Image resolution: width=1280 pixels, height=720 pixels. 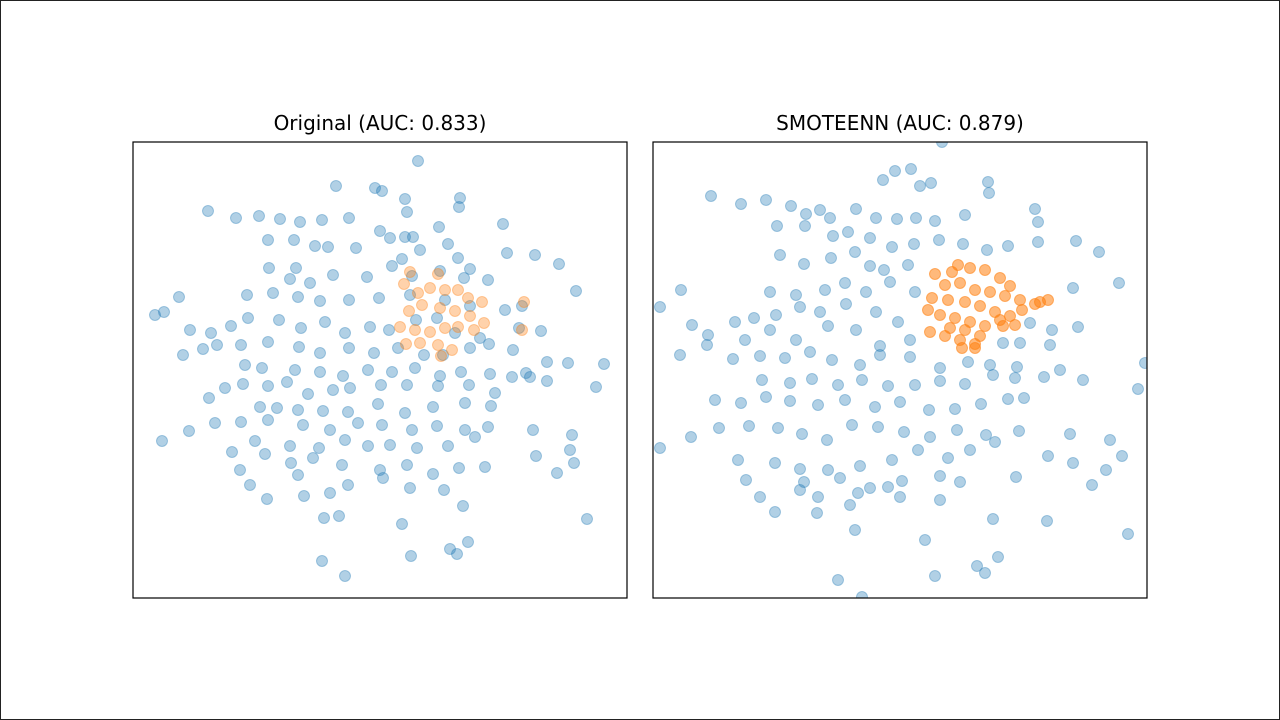 What do you see at coordinates (380, 123) in the screenshot?
I see `subplot-title-original: Original (AUC: 0.833)` at bounding box center [380, 123].